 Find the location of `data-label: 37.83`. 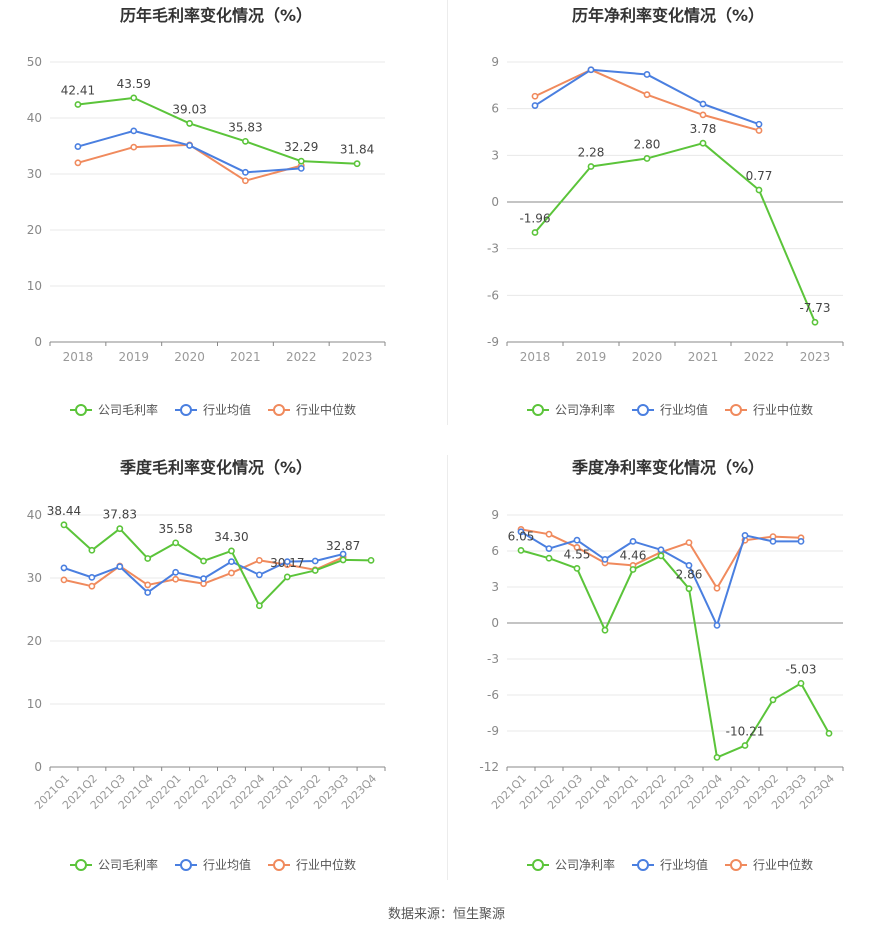

data-label: 37.83 is located at coordinates (120, 515).